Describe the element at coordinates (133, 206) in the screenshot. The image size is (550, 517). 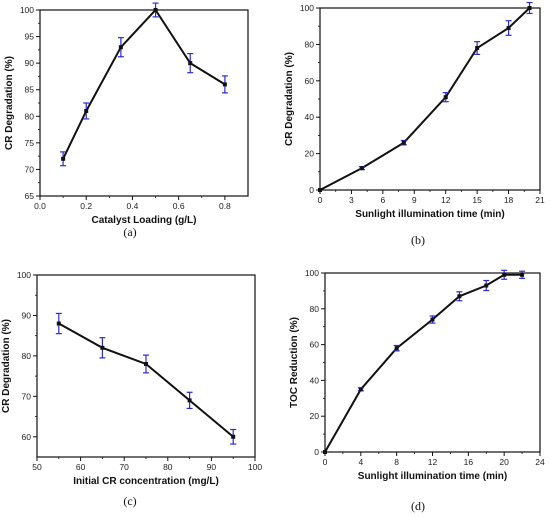
I see `x-tick-label: 0.4` at that location.